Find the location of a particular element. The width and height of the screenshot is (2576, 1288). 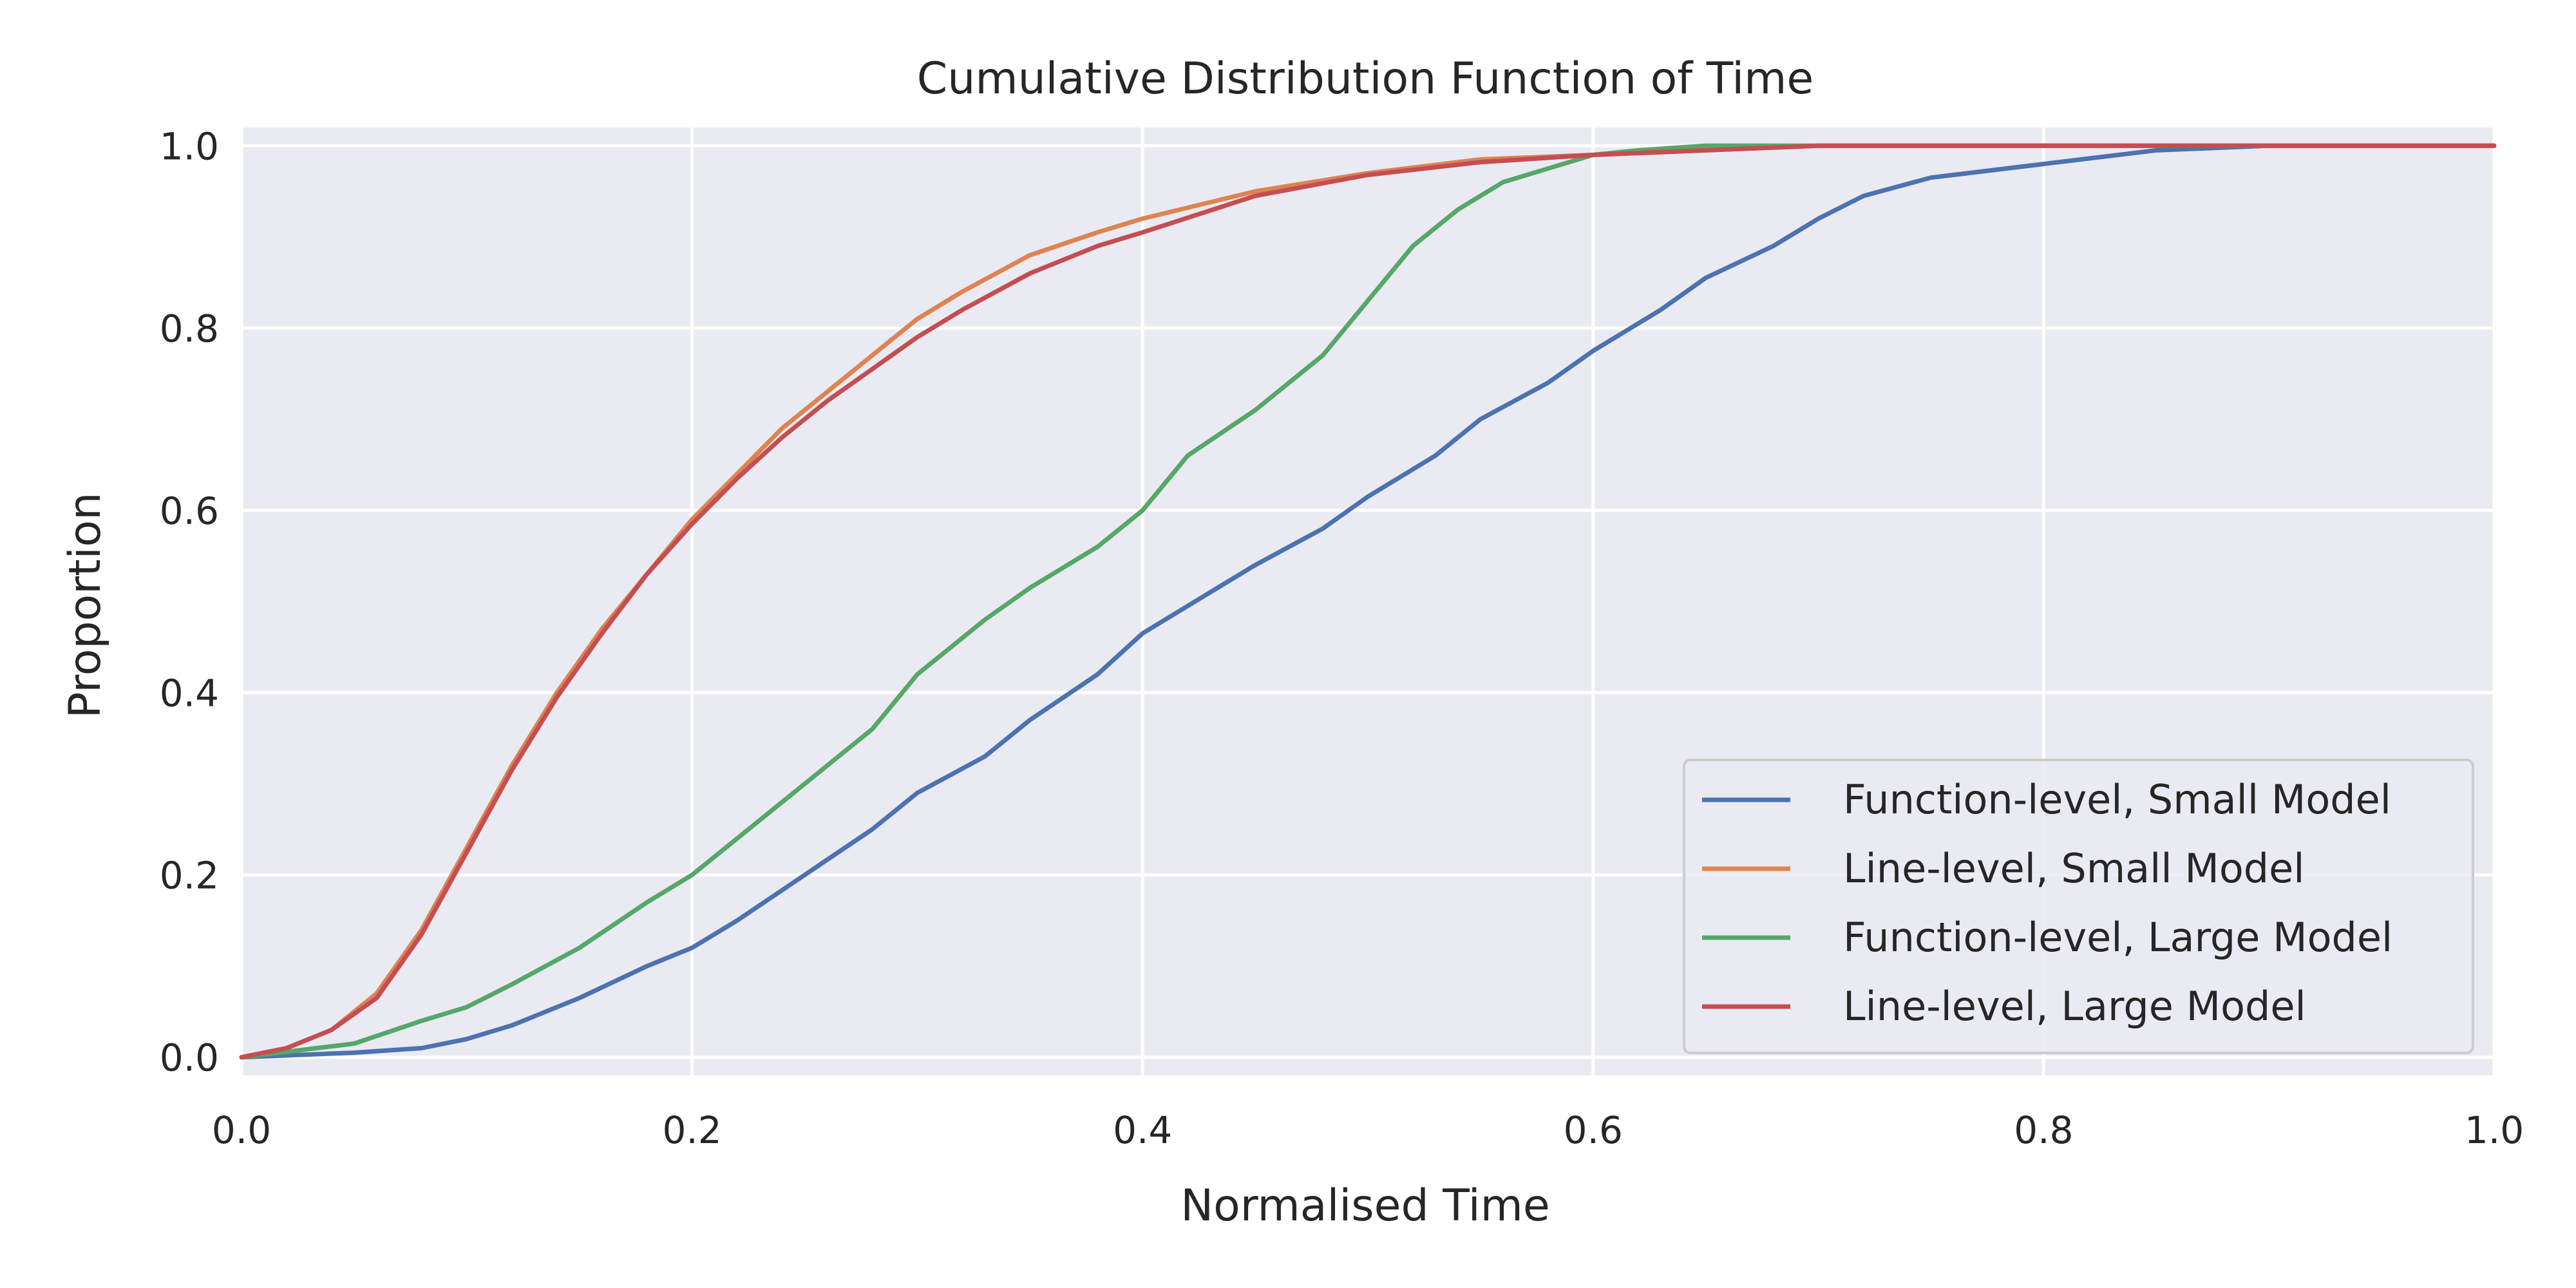

x-tick-label: 0.4 is located at coordinates (1142, 1130).